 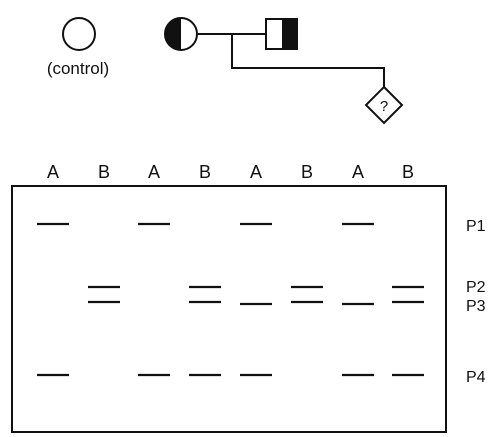 What do you see at coordinates (308, 60) in the screenshot?
I see `descent-line` at bounding box center [308, 60].